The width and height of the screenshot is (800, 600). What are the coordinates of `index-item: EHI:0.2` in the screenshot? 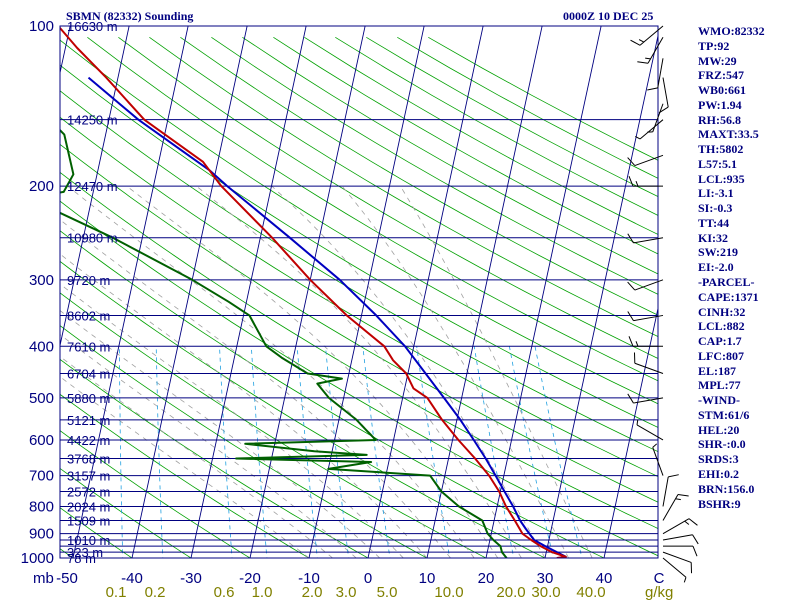 It's located at (719, 473).